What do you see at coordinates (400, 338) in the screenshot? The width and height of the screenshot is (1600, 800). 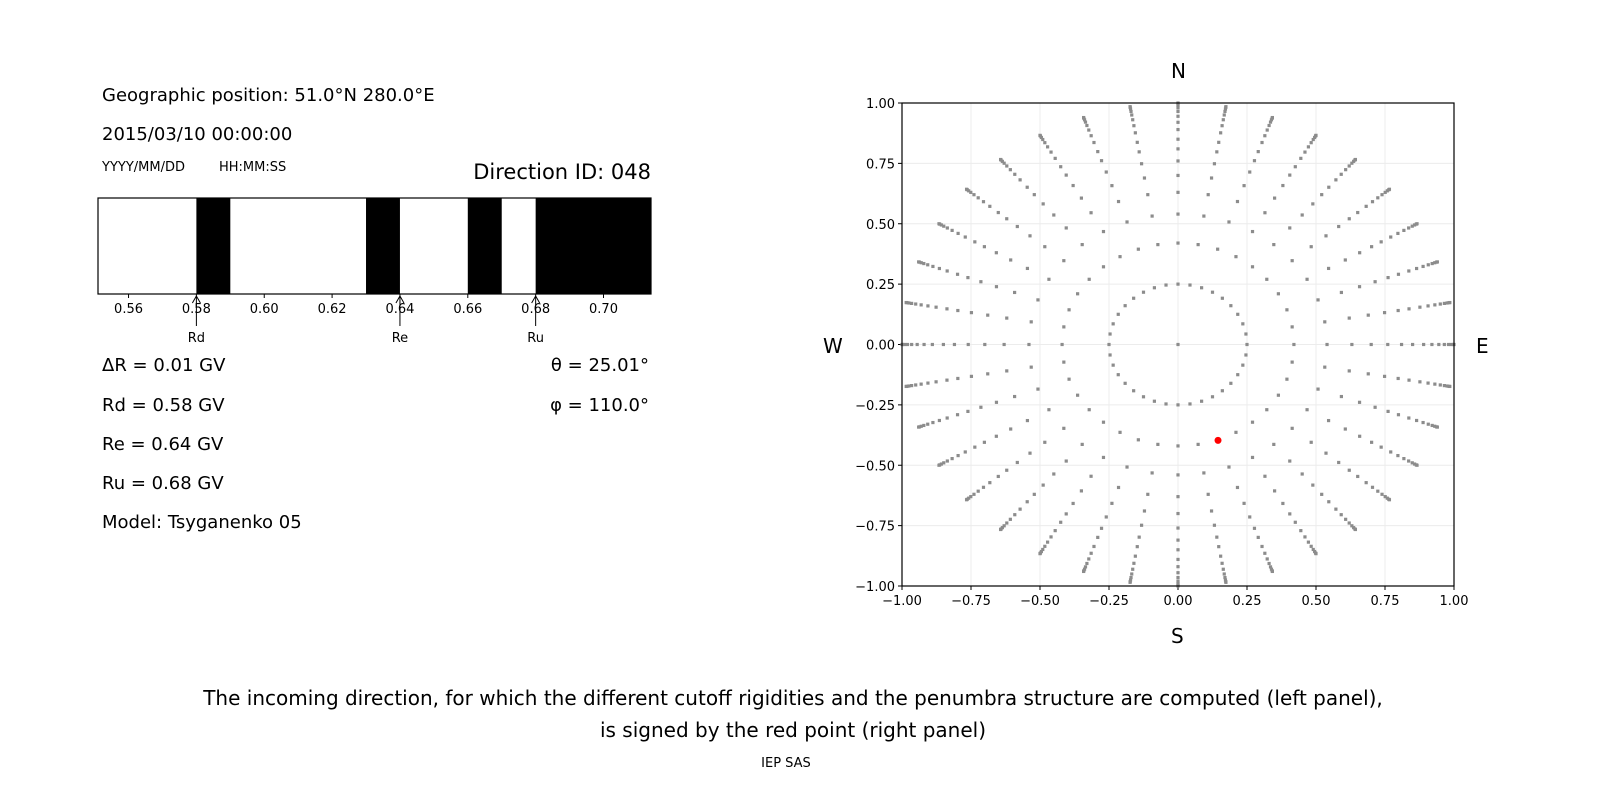 I see `marker-label-re: Re` at bounding box center [400, 338].